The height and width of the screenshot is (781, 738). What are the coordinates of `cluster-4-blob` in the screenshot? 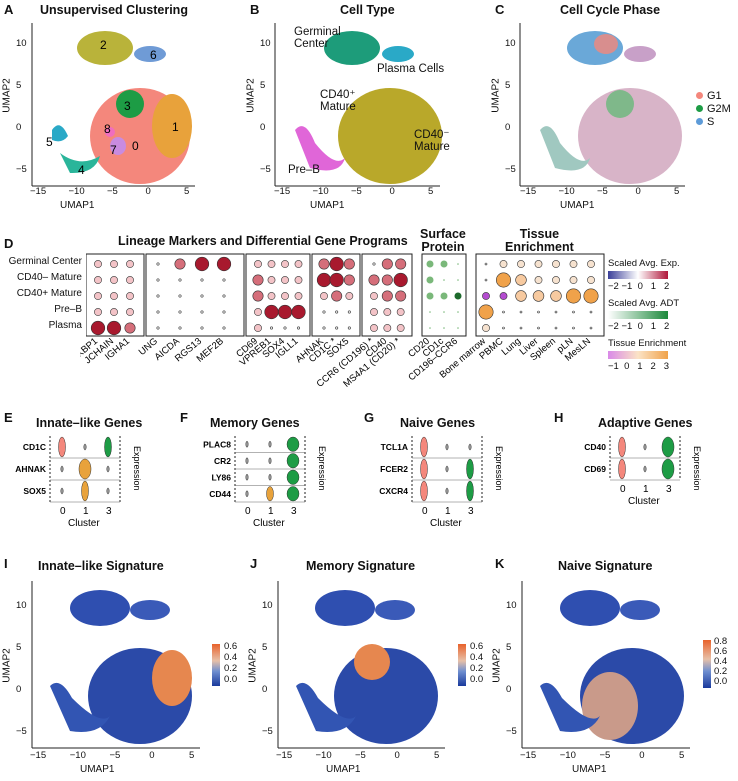 It's located at (80, 163).